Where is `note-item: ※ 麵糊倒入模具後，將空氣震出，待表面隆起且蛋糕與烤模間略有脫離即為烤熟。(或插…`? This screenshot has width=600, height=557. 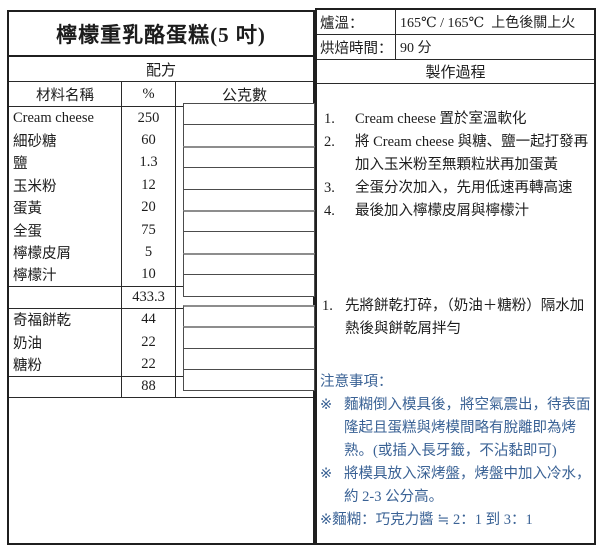
note-item: ※ 麵糊倒入模具後，將空氣震出，待表面隆起且蛋糕與烤模間略有脫離即為烤熟。(或插… is located at coordinates (455, 428).